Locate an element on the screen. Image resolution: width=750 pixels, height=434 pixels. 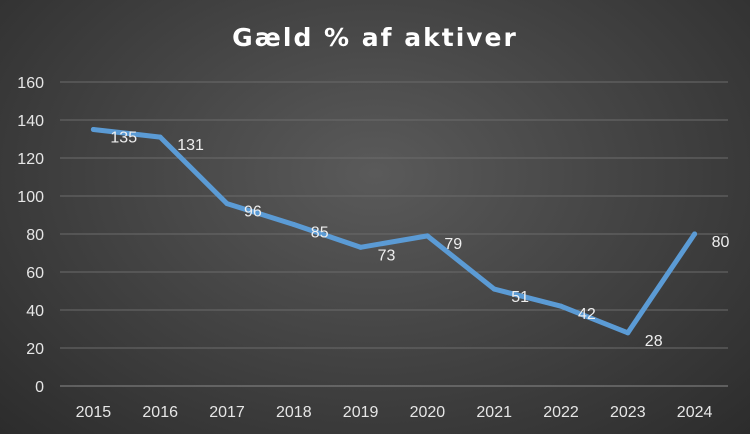
x-tick-label: 2020 is located at coordinates (428, 412).